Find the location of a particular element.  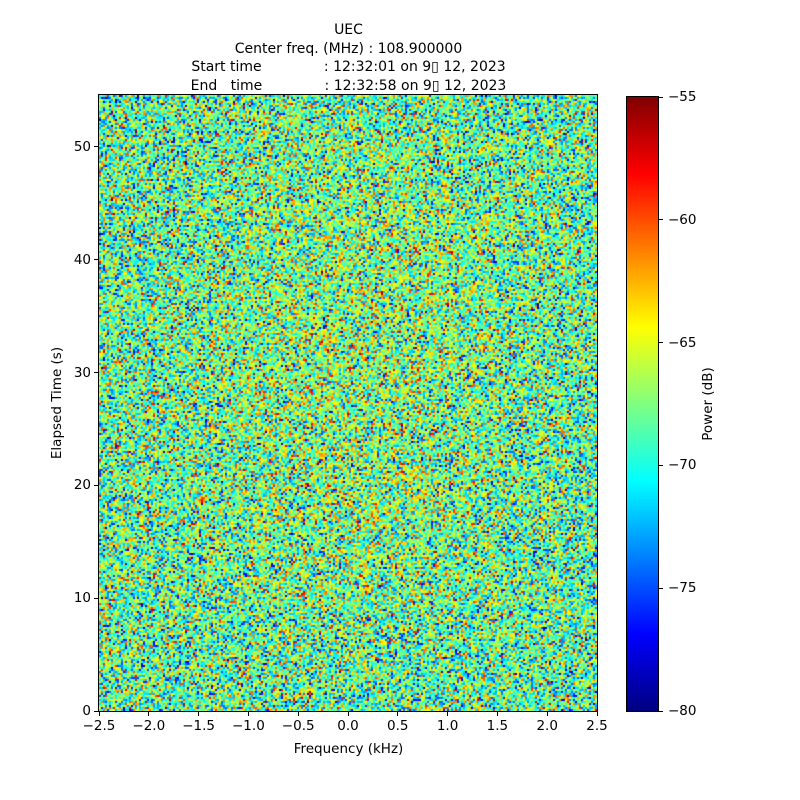

y-tick-label: 10 is located at coordinates (82, 598).